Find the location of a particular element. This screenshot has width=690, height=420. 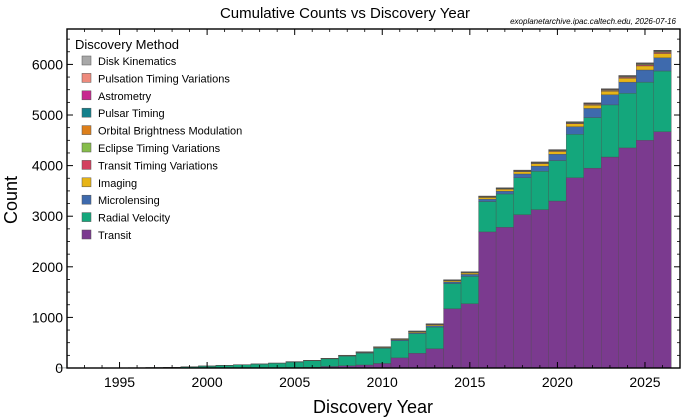

x-tick-label: 2025 is located at coordinates (644, 382).